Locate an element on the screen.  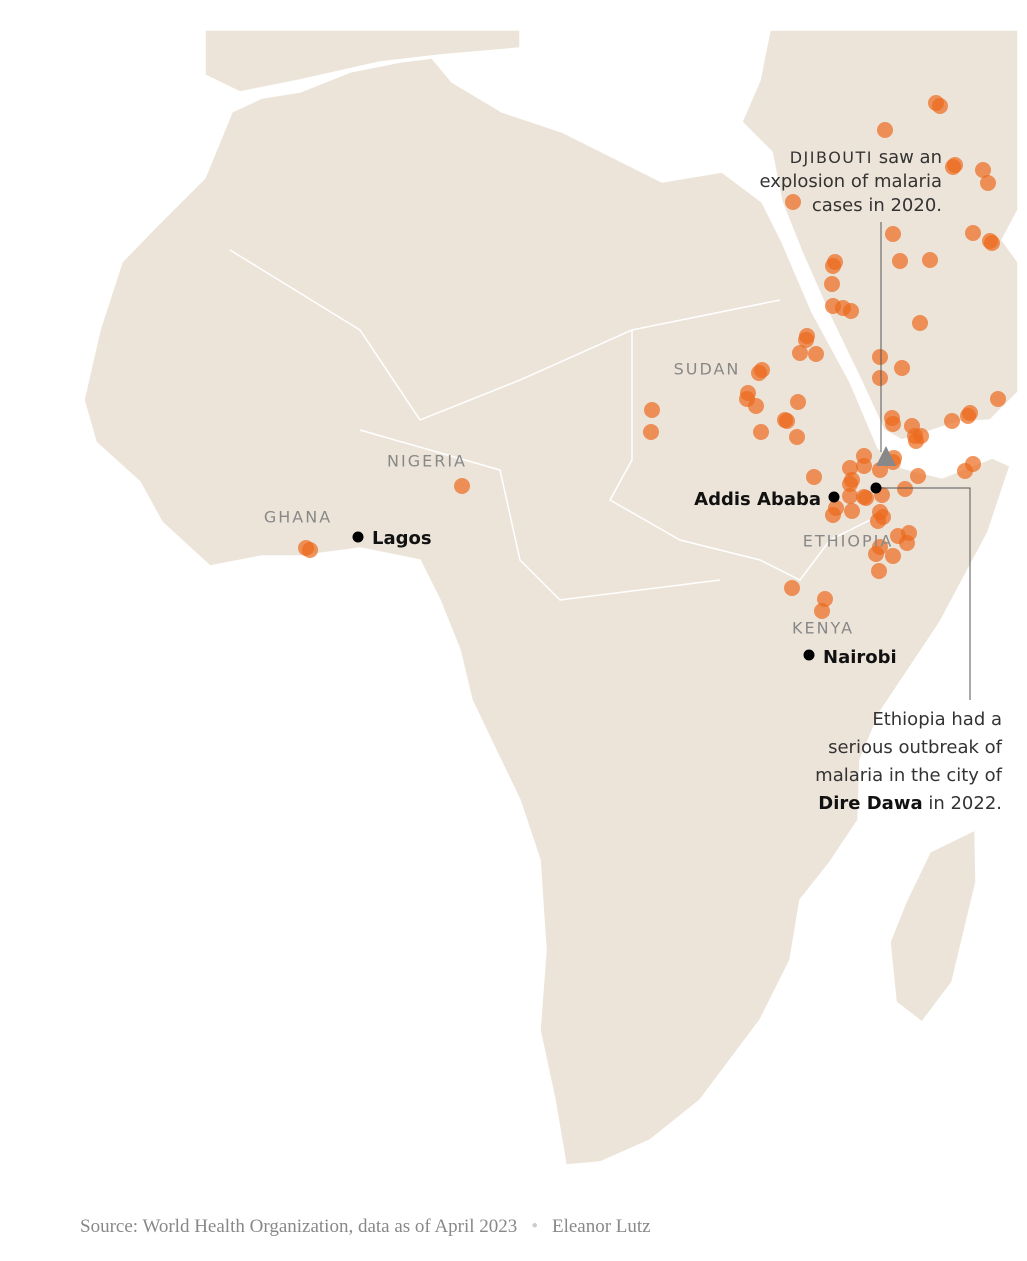
annotation-line: explosion of malaria is located at coordinates (851, 181).